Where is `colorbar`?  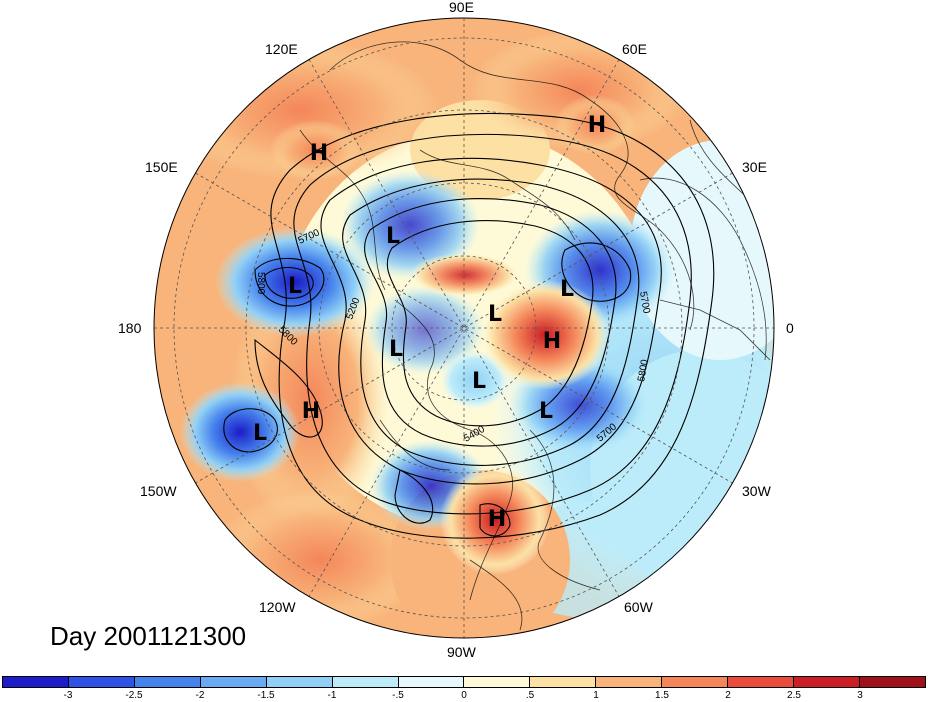
colorbar is located at coordinates (464, 682).